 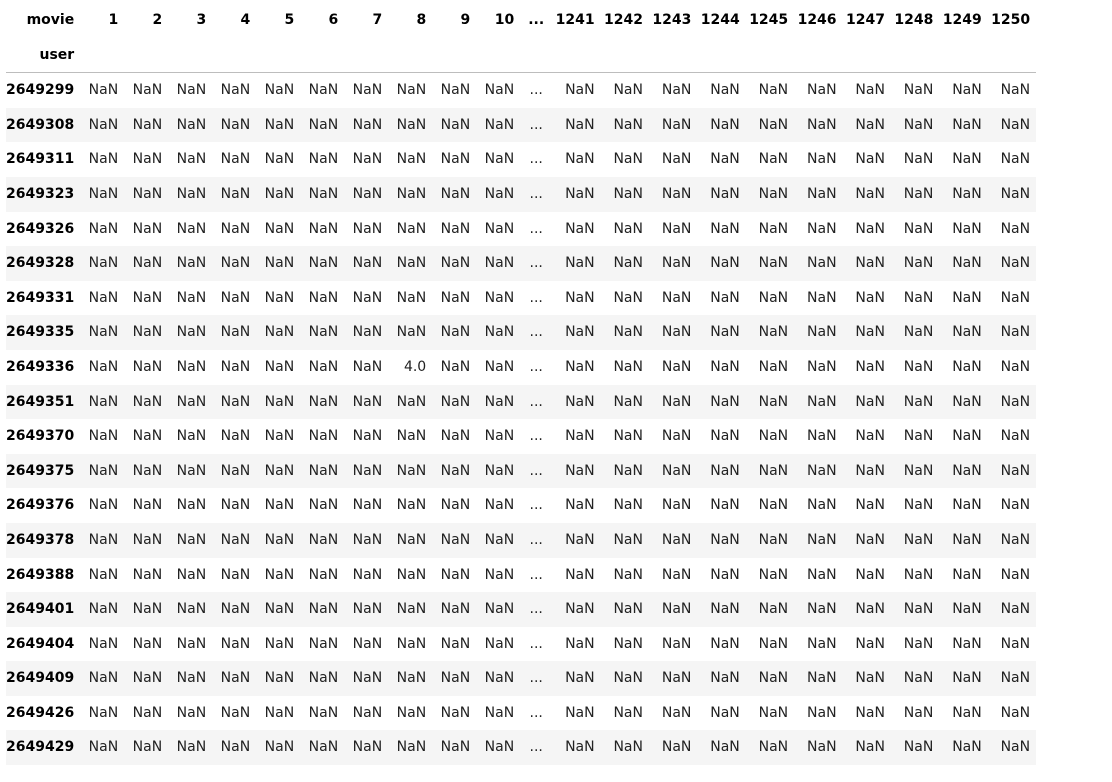 I want to click on row-index-user: 2649426, so click(x=40, y=712).